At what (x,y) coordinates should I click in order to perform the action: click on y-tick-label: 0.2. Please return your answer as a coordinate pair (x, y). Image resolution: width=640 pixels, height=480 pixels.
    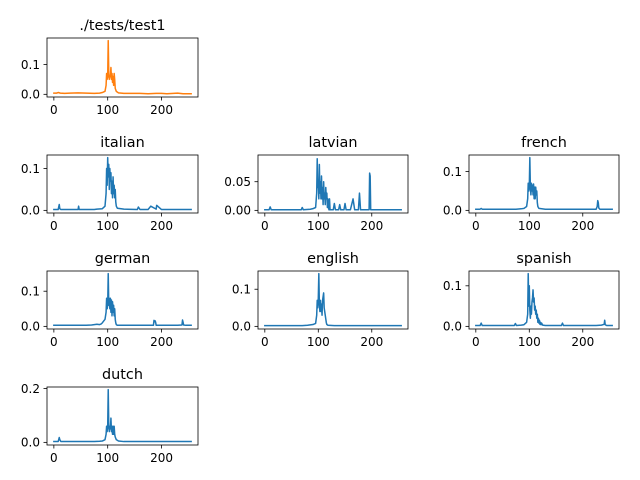
    Looking at the image, I should click on (30, 389).